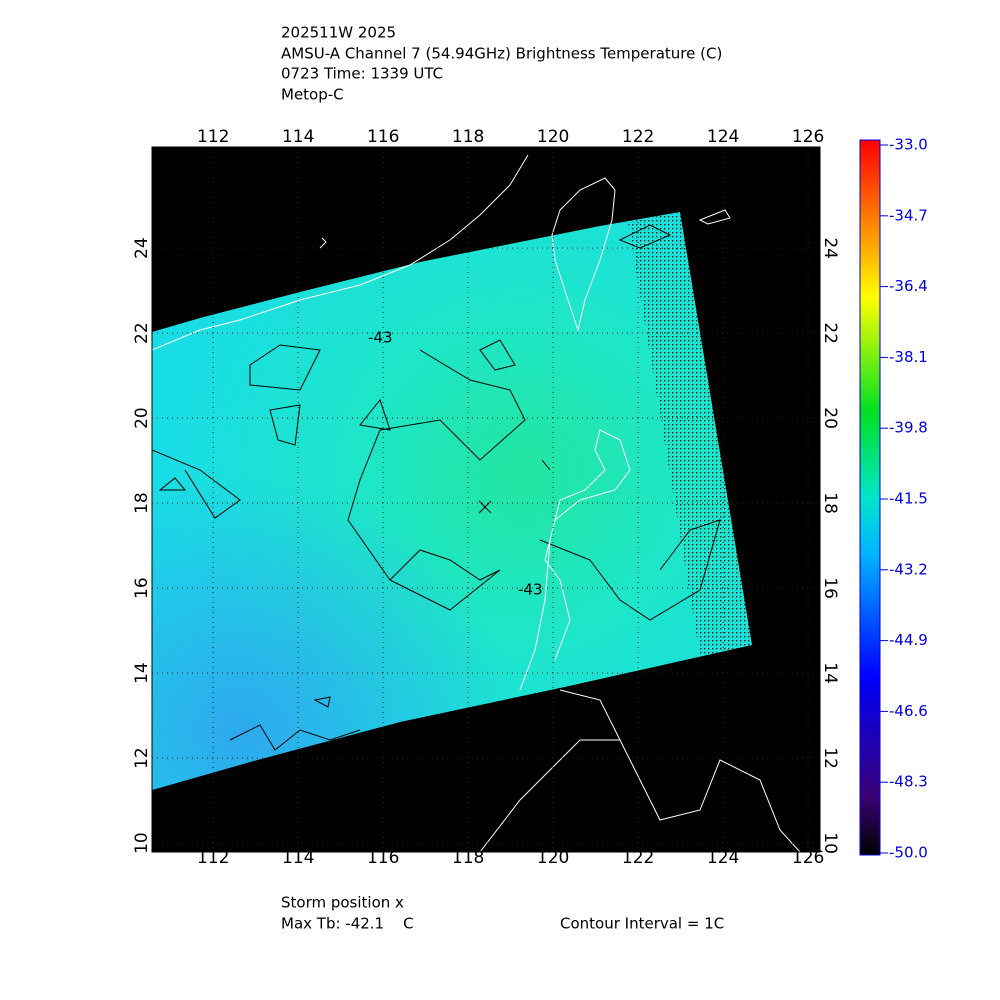 This screenshot has height=1000, width=1000. What do you see at coordinates (908, 640) in the screenshot?
I see `colorbar-tick-label: -44.9` at bounding box center [908, 640].